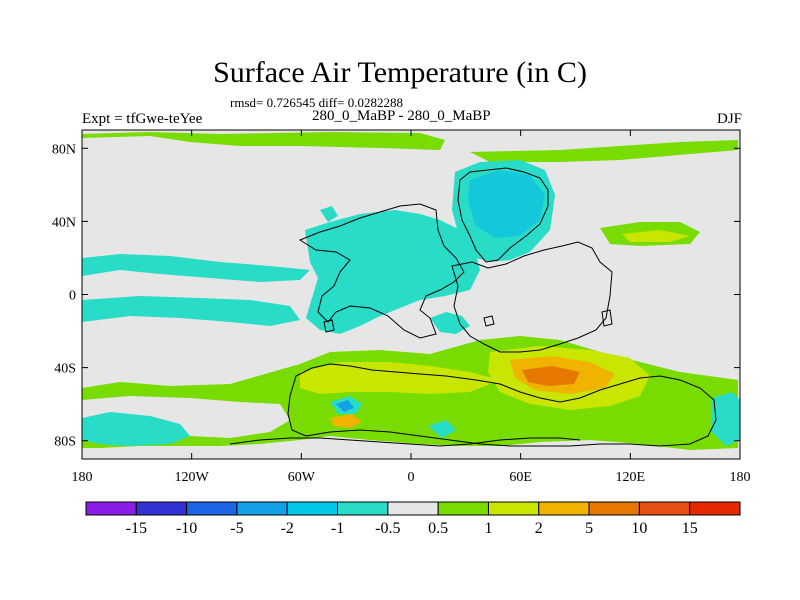 Image resolution: width=800 pixels, height=600 pixels. Describe the element at coordinates (142, 119) in the screenshot. I see `experiment-label: Expt = tfGwe-teYee` at that location.